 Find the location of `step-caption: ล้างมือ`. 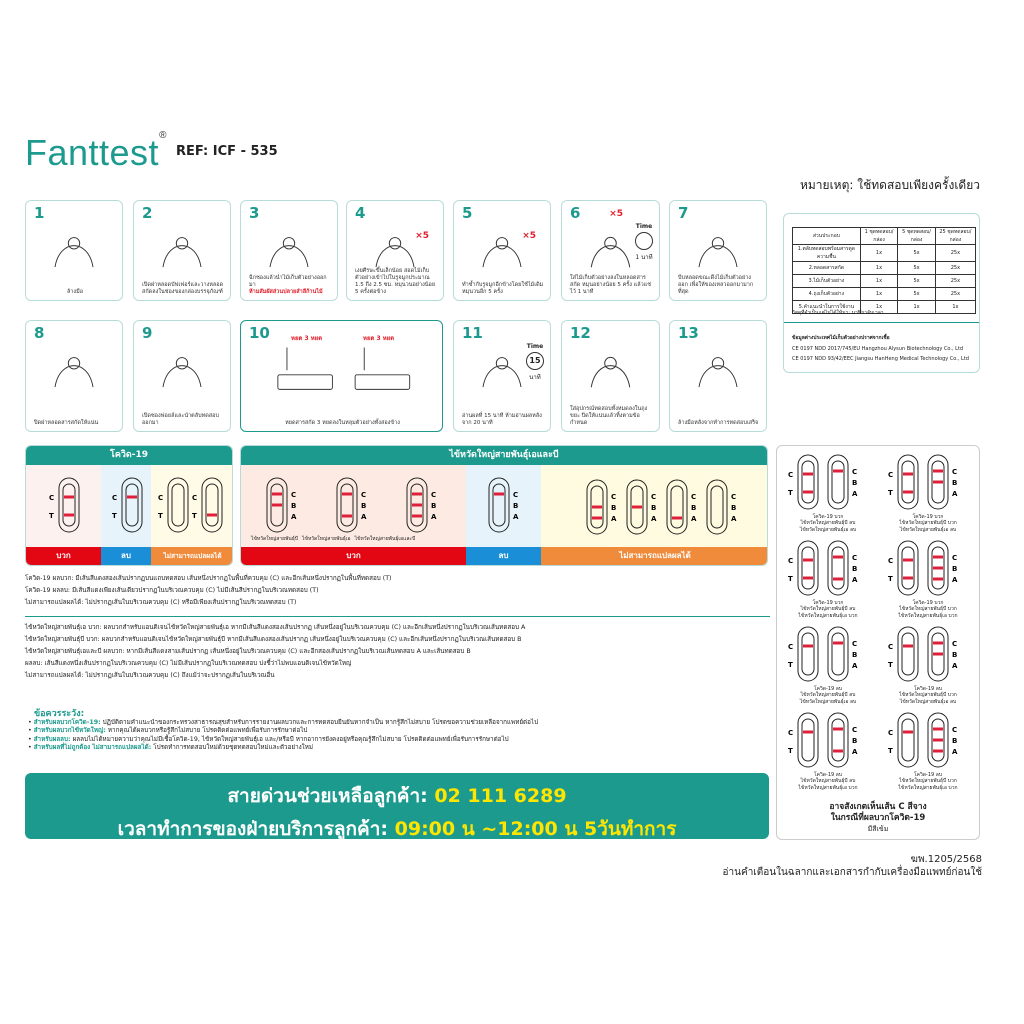

step-caption: ล้างมือ is located at coordinates (75, 292).